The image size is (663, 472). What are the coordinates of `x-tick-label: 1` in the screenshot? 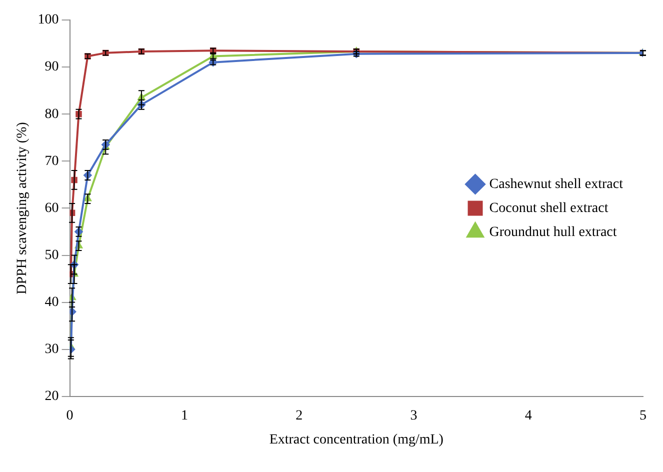 It's located at (184, 416).